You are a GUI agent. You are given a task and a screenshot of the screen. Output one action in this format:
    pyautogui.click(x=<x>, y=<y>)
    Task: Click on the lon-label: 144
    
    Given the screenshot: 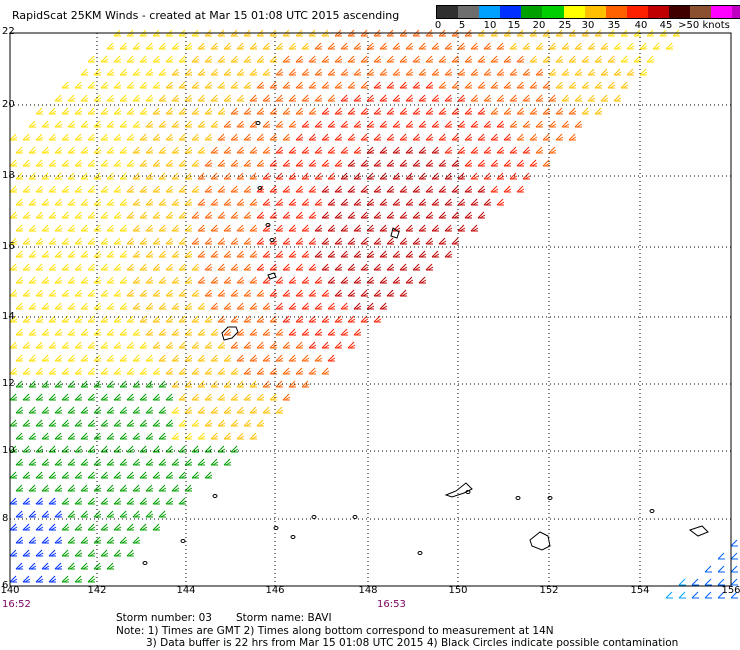 What is the action you would take?
    pyautogui.click(x=186, y=590)
    